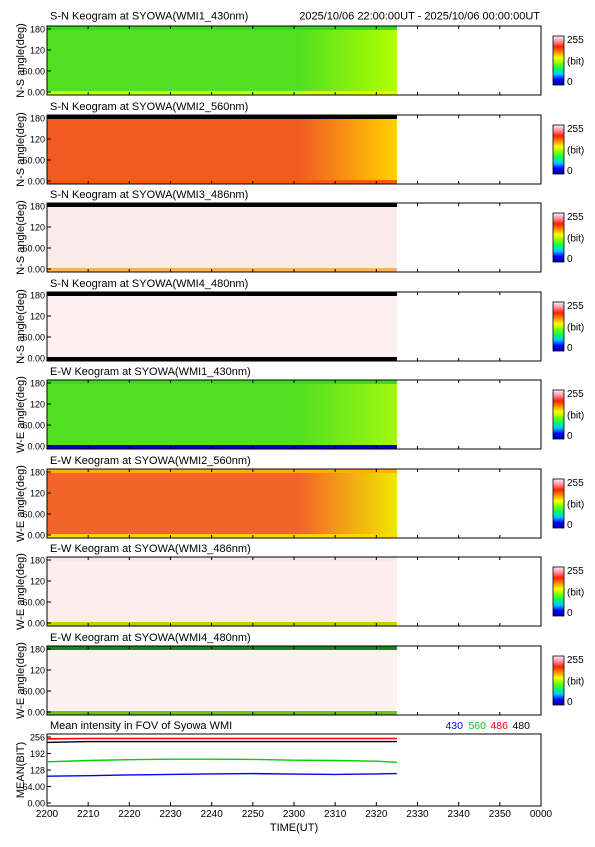  I want to click on header-title: S-N Keogram at SYOWA(WMI1_430nm), so click(149, 17).